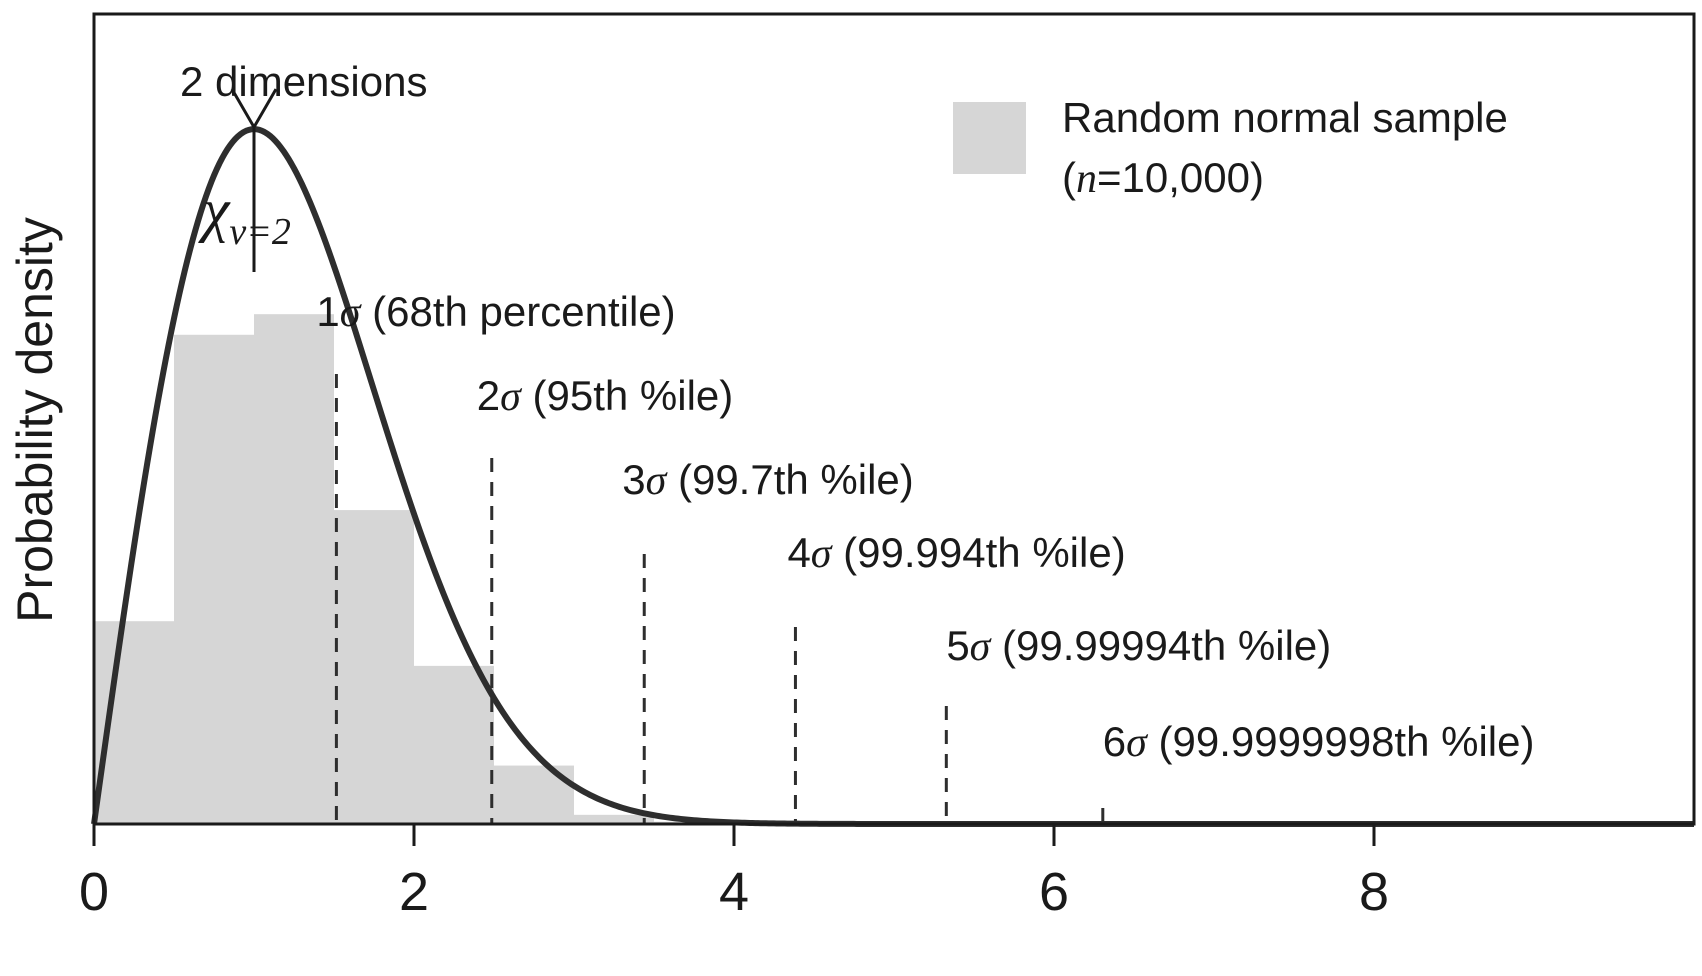 Image resolution: width=1702 pixels, height=976 pixels. What do you see at coordinates (956, 553) in the screenshot?
I see `sigma-label: 4σ (99.994th %ile)` at bounding box center [956, 553].